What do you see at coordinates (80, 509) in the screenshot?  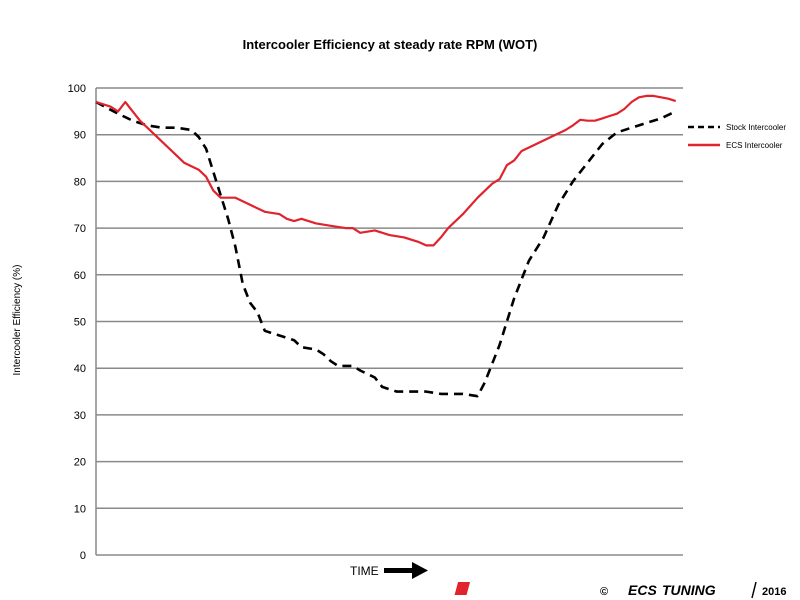 I see `y-tick-label-10: 10` at bounding box center [80, 509].